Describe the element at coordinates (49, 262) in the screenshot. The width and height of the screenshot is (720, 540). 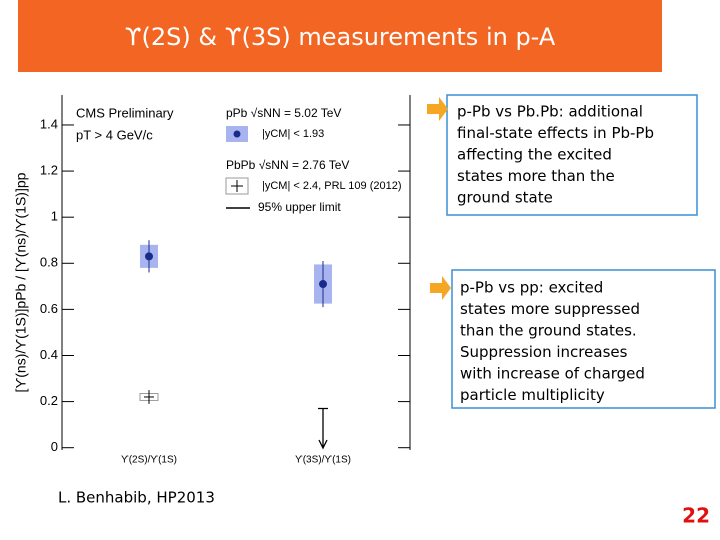
I see `y-tick-label: 0.8` at that location.